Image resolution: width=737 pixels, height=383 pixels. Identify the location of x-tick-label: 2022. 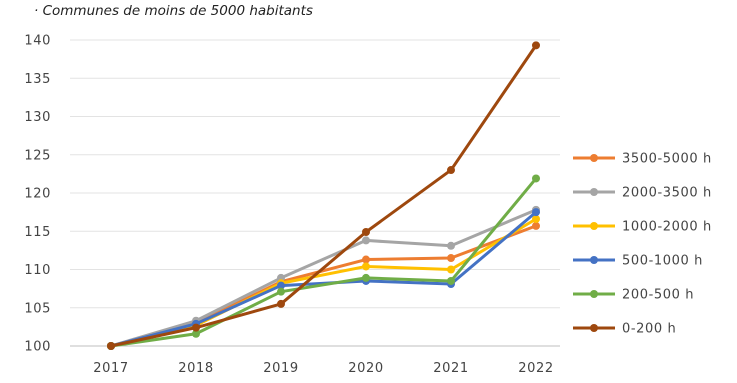
(535, 368).